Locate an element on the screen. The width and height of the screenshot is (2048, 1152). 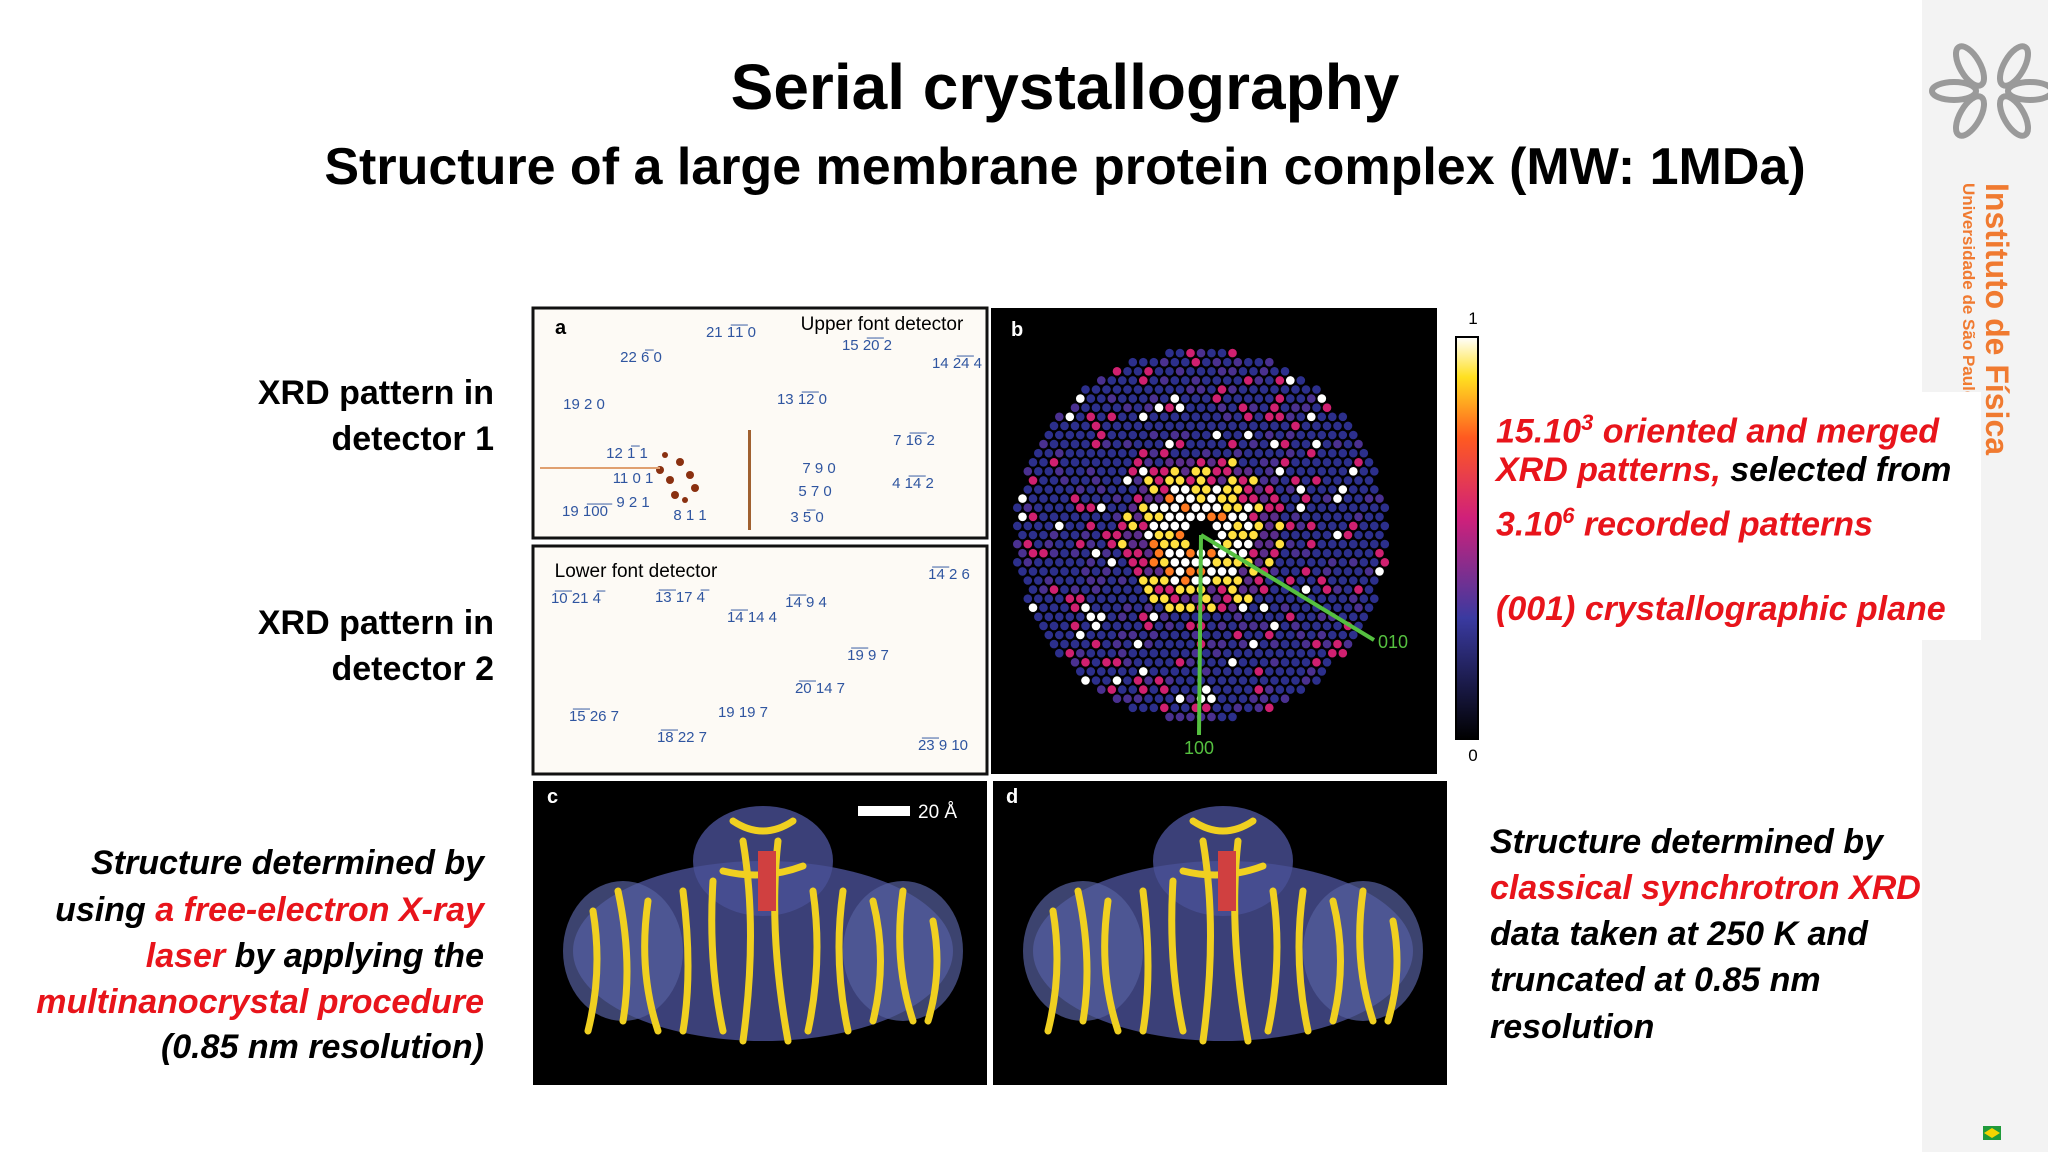
miller-index: 1̅0̅ 21 4̅ is located at coordinates (578, 598).